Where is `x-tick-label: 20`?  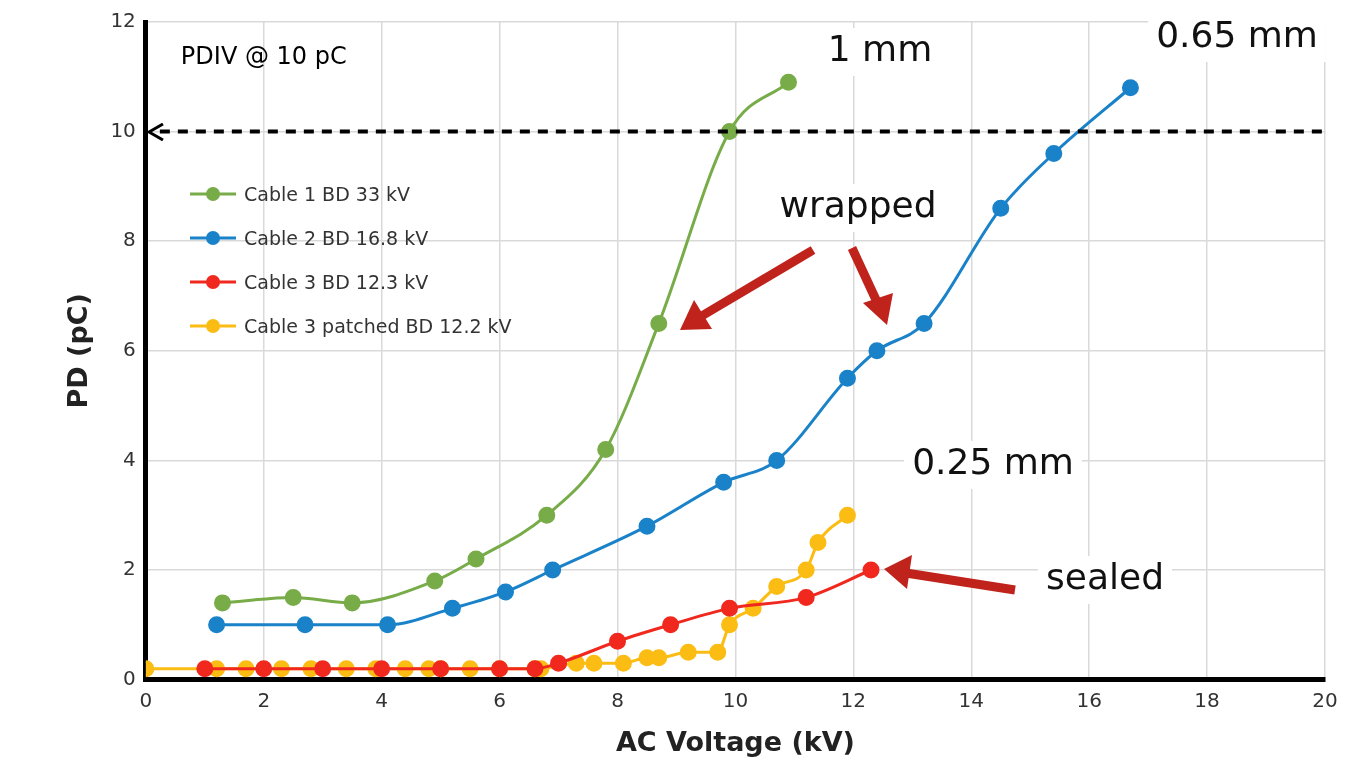
x-tick-label: 20 is located at coordinates (1325, 699).